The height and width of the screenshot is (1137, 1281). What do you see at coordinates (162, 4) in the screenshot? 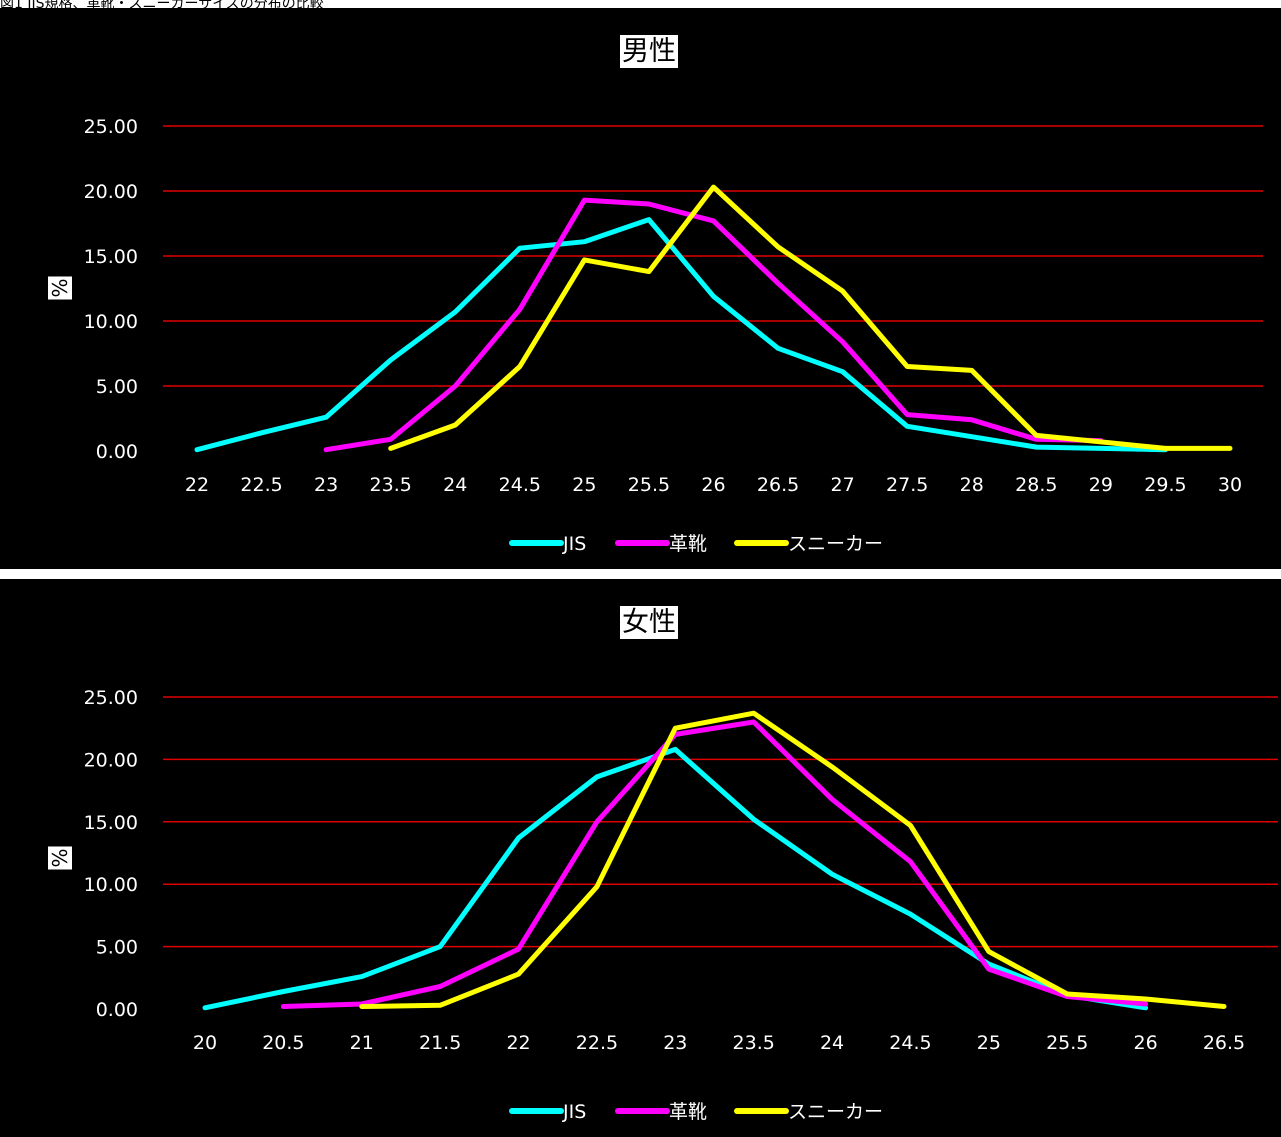
I see `figure-caption: 図1 JIS規格、革靴・スニーカーサイズの分布の比較` at bounding box center [162, 4].